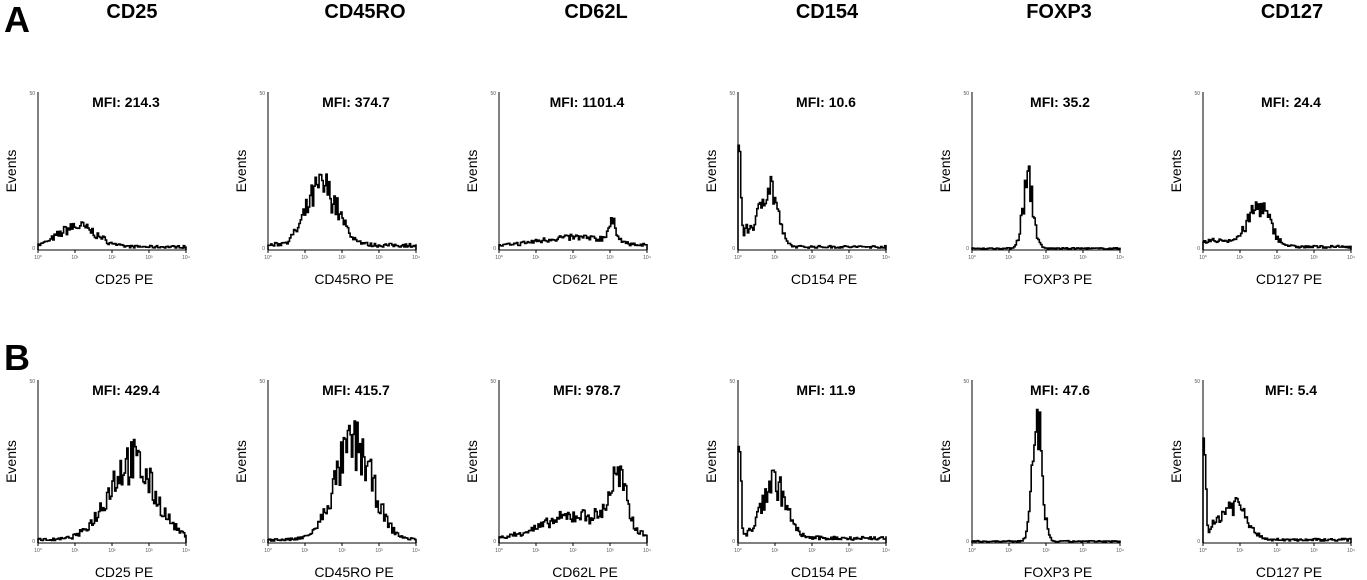 The height and width of the screenshot is (580, 1367). Describe the element at coordinates (1046, 258) in the screenshot. I see `x-tick-label-a-foxp3: 10²` at that location.